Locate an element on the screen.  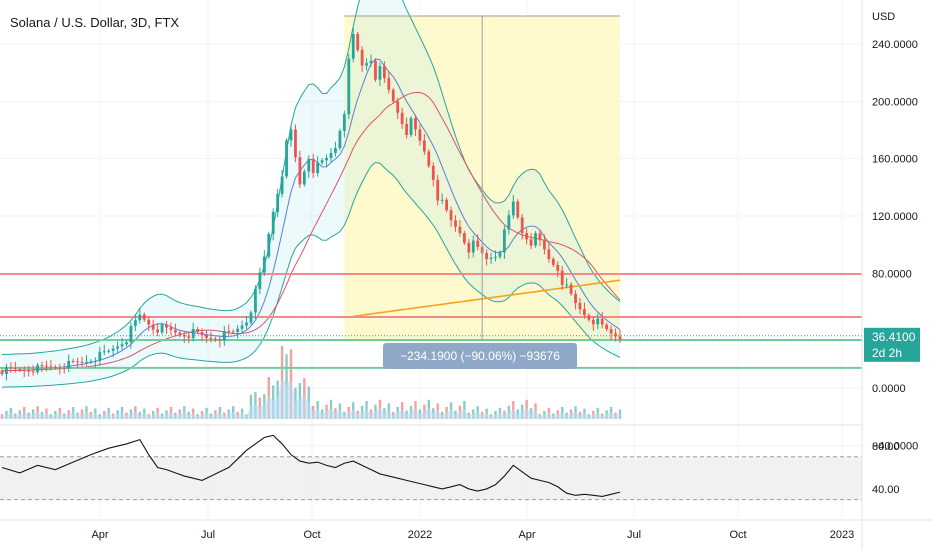
price-tick-label: 120.0000 is located at coordinates (895, 217).